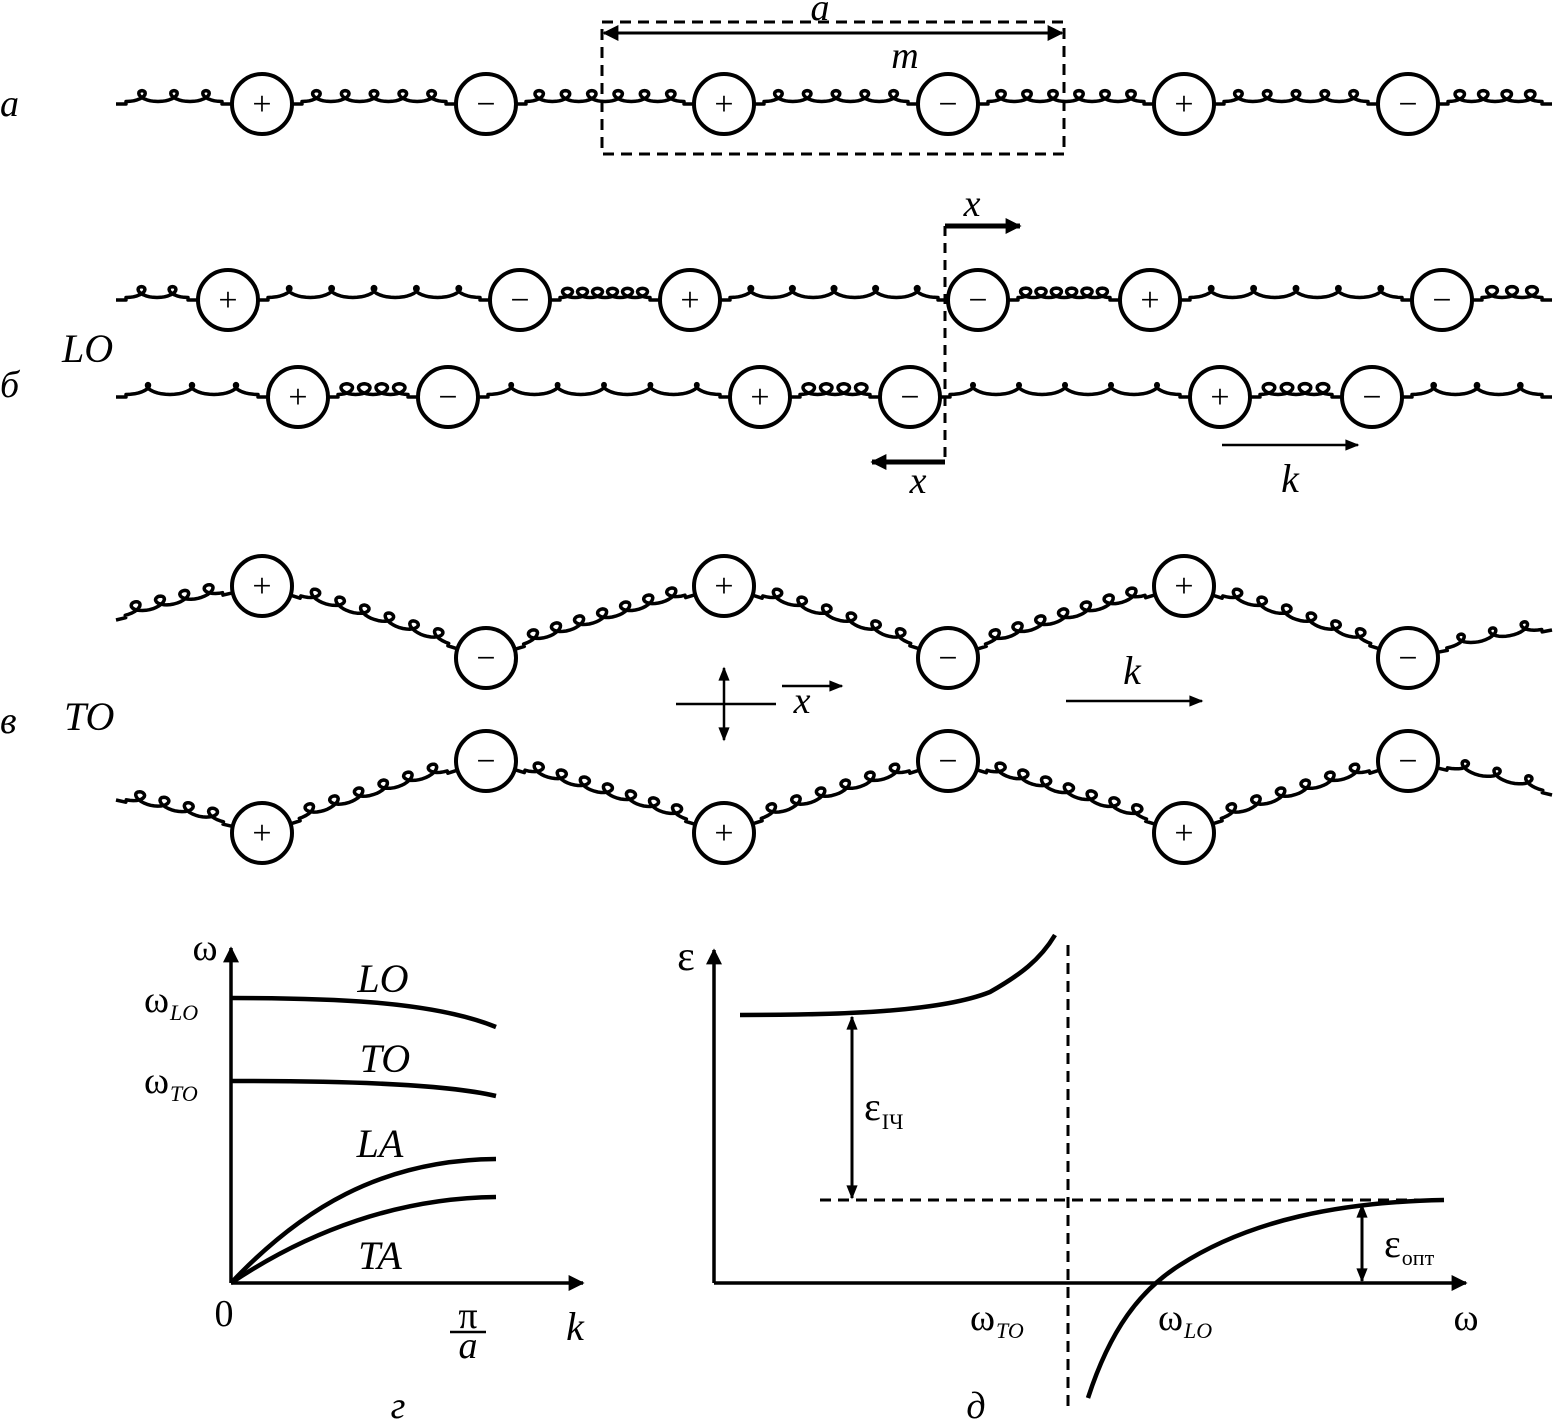  I want to click on chain-v-upper: + − + − + −, so click(834, 622).